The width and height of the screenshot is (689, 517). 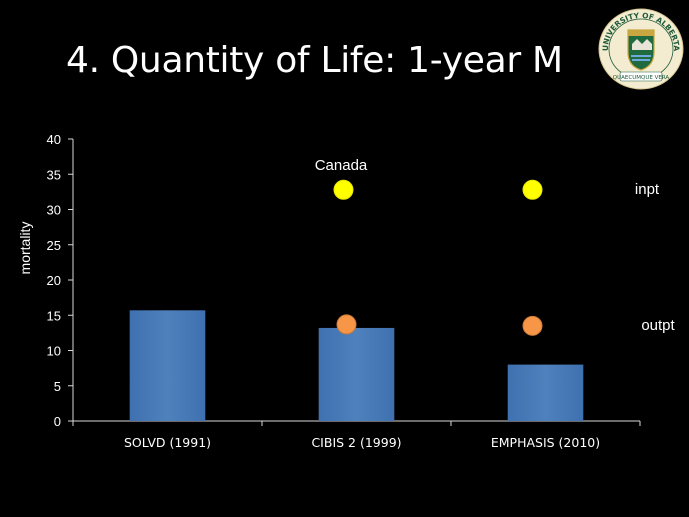 I want to click on university-crest-logo: UNIVERSITY OF ALBERTA QUAECUMQUE VERA, so click(x=641, y=49).